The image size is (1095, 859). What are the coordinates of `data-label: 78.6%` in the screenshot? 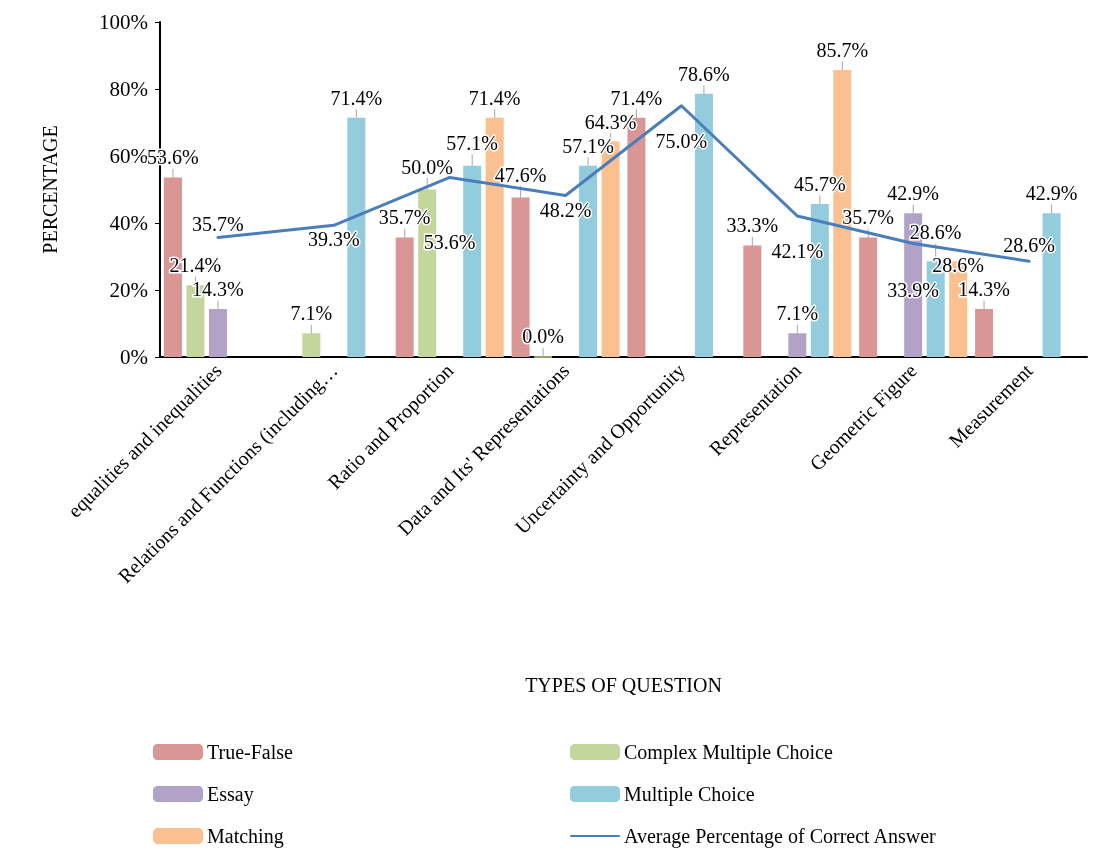 It's located at (704, 73).